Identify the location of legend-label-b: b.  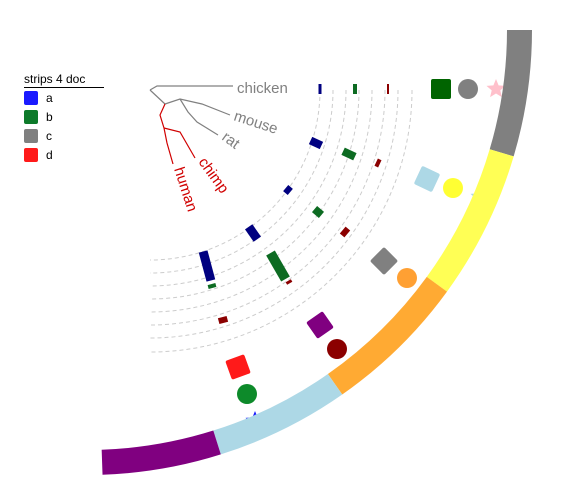
(49, 116).